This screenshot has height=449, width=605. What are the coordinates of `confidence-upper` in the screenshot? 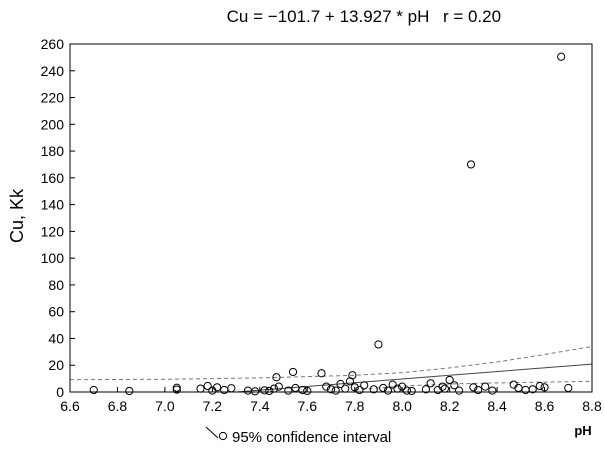 It's located at (331, 363).